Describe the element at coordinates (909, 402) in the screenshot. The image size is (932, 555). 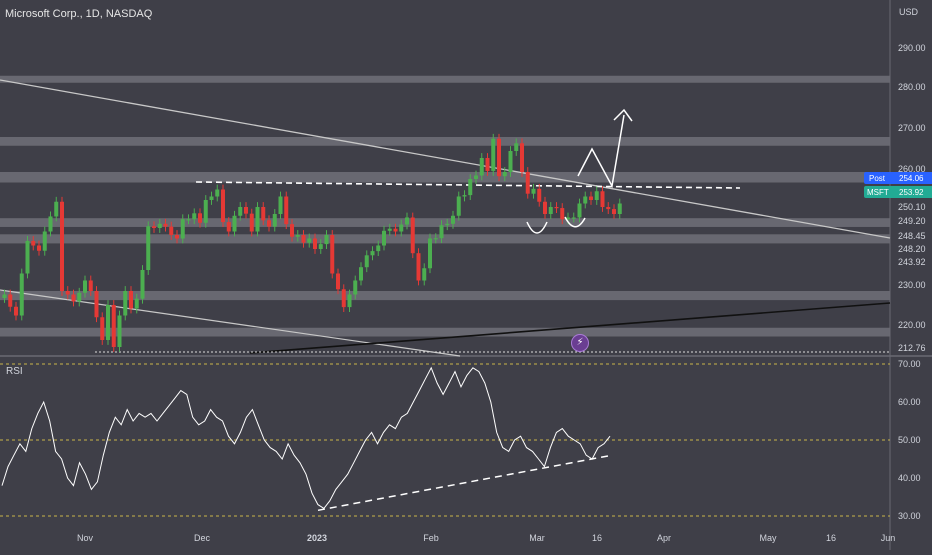
I see `rsi-tick-label: 60.00` at that location.